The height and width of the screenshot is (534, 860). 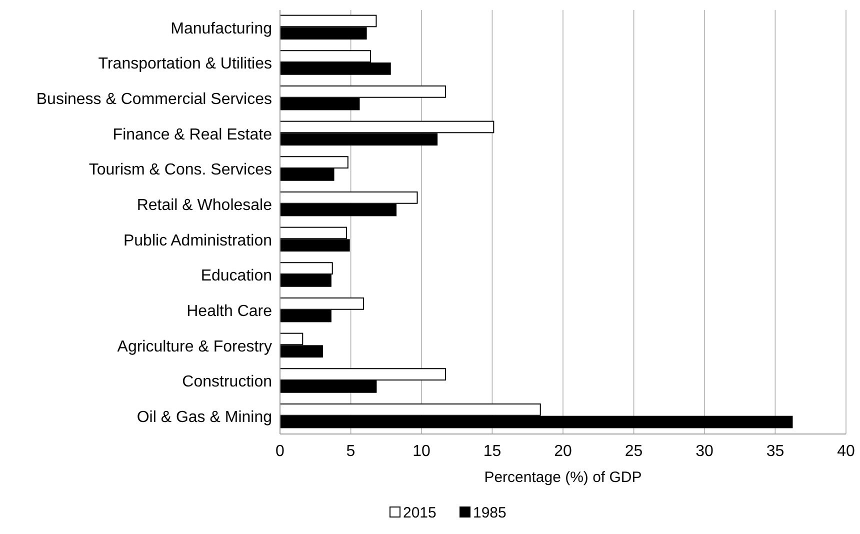 I want to click on y-tick-label: Business & Commercial Services, so click(x=154, y=99).